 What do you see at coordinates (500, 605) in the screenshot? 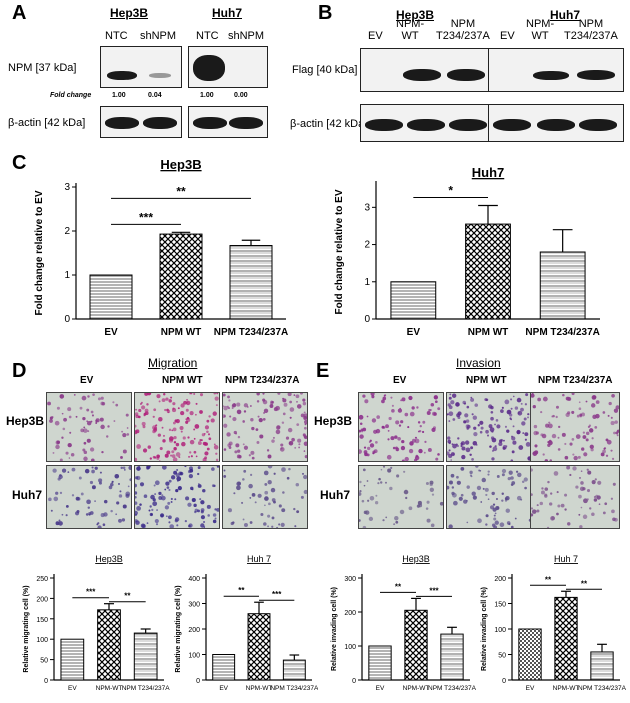
I see `y-tick-label: 150` at bounding box center [500, 605].